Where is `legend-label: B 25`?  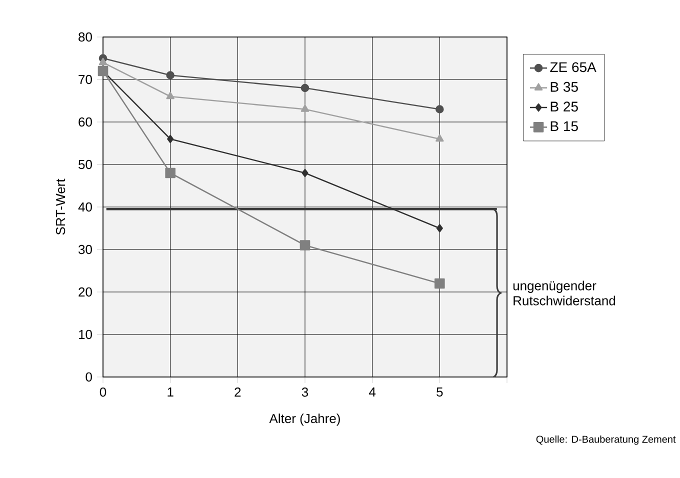
legend-label: B 25 is located at coordinates (564, 107).